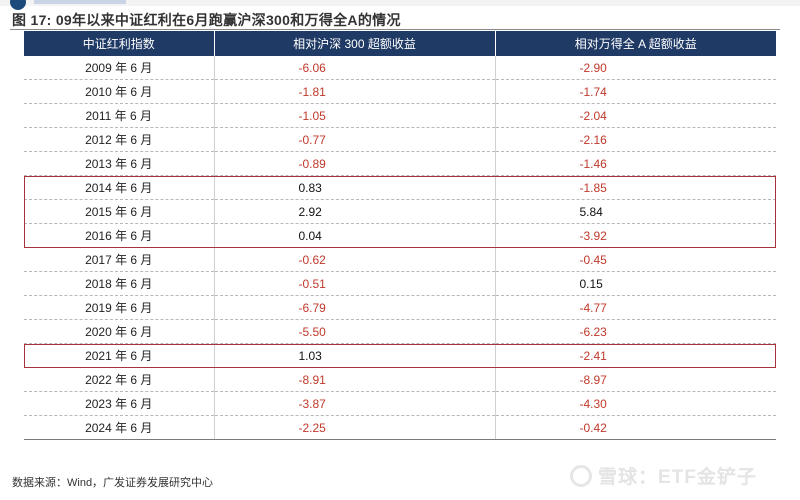 Image resolution: width=800 pixels, height=500 pixels. Describe the element at coordinates (635, 427) in the screenshot. I see `excess-vs-wind-a-cell: -0.42` at that location.